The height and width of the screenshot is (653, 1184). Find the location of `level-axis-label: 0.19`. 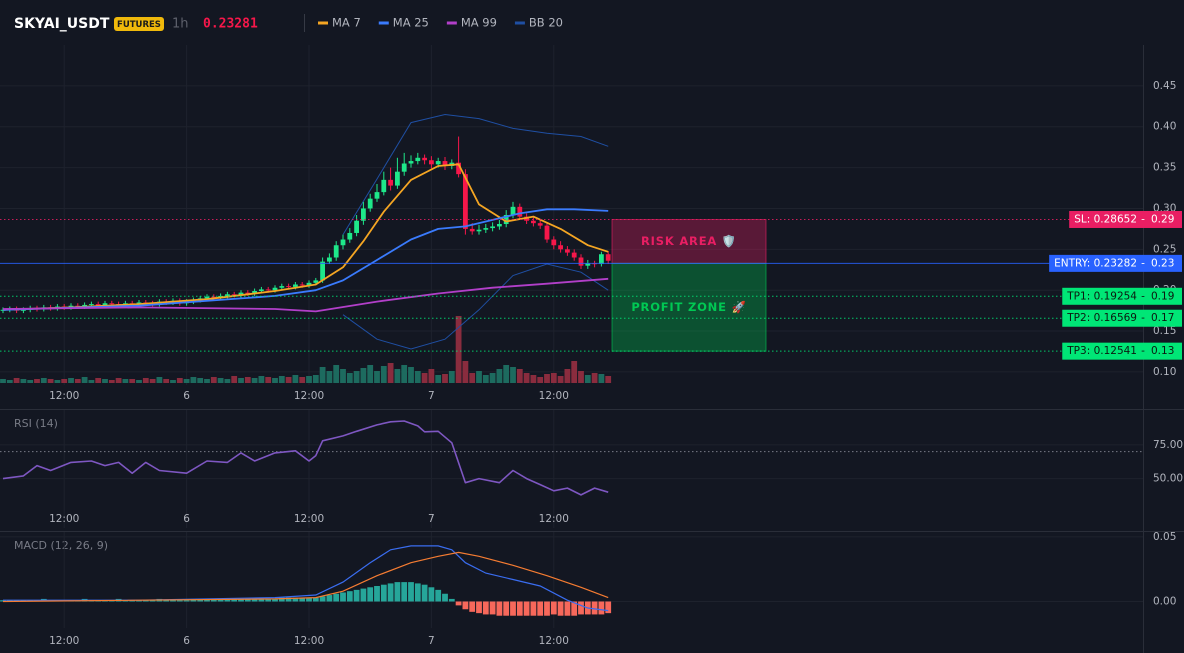

level-axis-label: 0.19 is located at coordinates (1162, 296).